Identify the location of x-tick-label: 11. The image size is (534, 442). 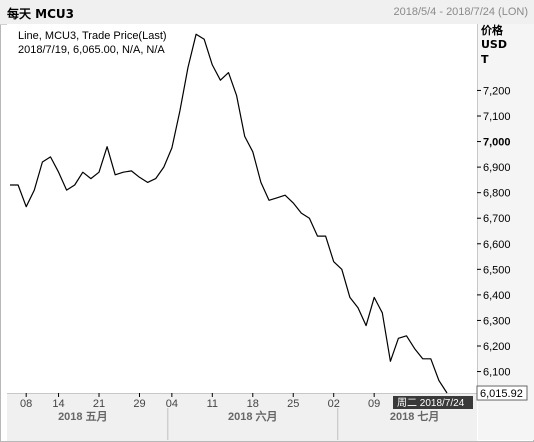
(212, 404).